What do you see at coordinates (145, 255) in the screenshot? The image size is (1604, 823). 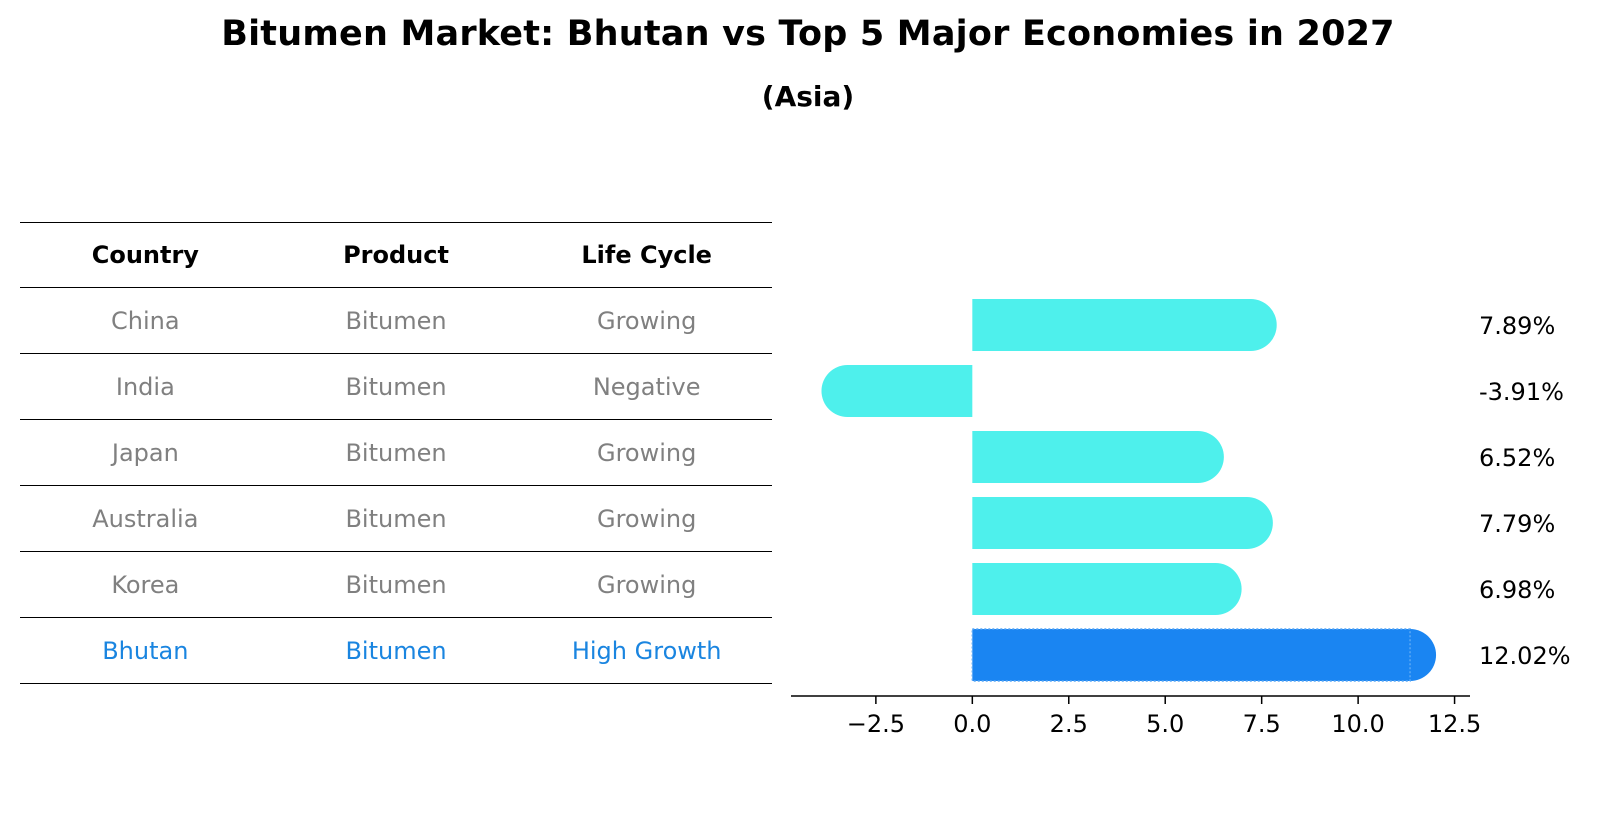 I see `column-header-country: Country` at bounding box center [145, 255].